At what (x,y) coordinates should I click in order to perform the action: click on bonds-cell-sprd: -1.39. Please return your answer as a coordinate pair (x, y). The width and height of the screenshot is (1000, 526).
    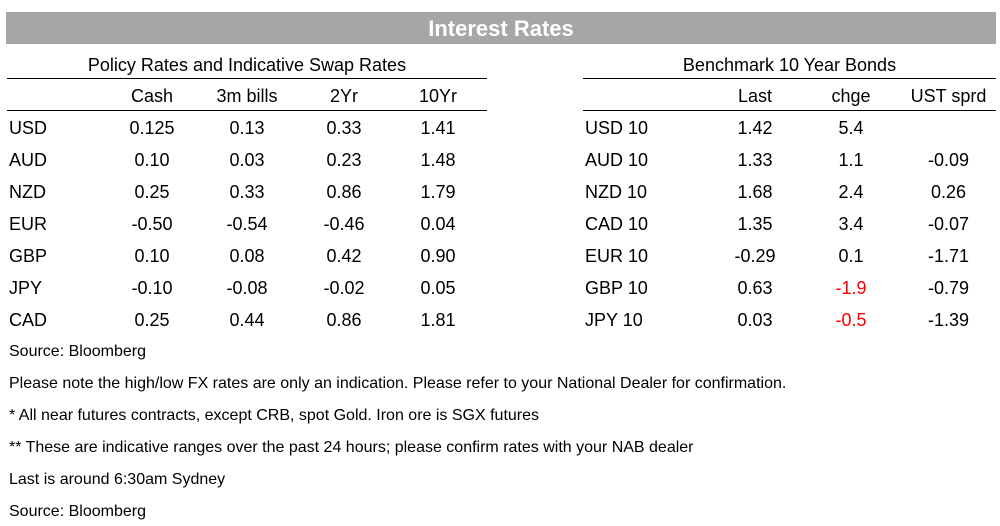
    Looking at the image, I should click on (948, 320).